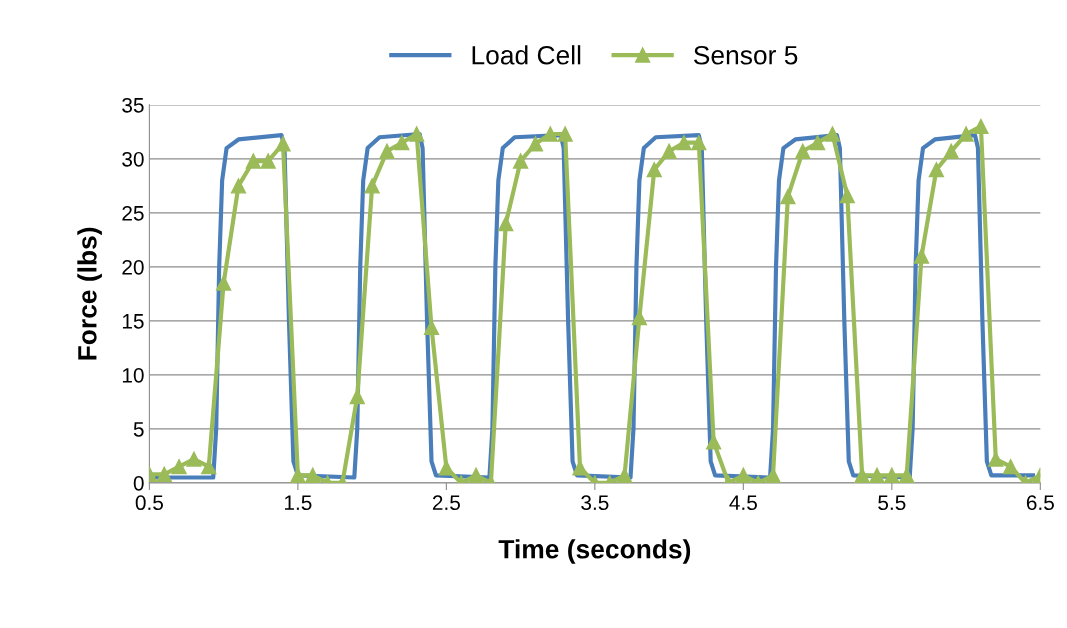 Image resolution: width=1067 pixels, height=628 pixels. What do you see at coordinates (149, 503) in the screenshot?
I see `x-tick-label: 0.5` at bounding box center [149, 503].